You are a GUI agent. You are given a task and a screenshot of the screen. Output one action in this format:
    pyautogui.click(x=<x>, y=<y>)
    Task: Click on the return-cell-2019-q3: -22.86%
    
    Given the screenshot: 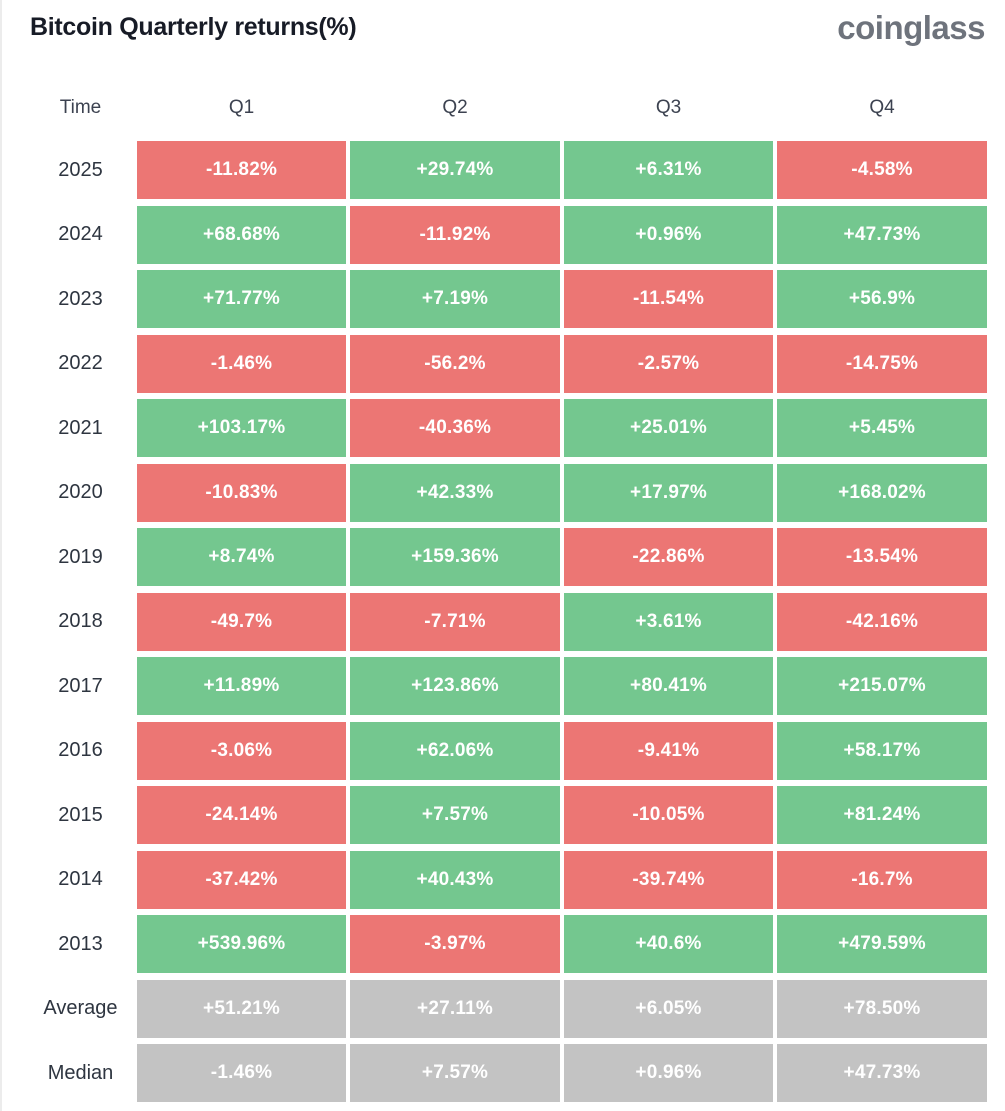 What is the action you would take?
    pyautogui.click(x=668, y=557)
    